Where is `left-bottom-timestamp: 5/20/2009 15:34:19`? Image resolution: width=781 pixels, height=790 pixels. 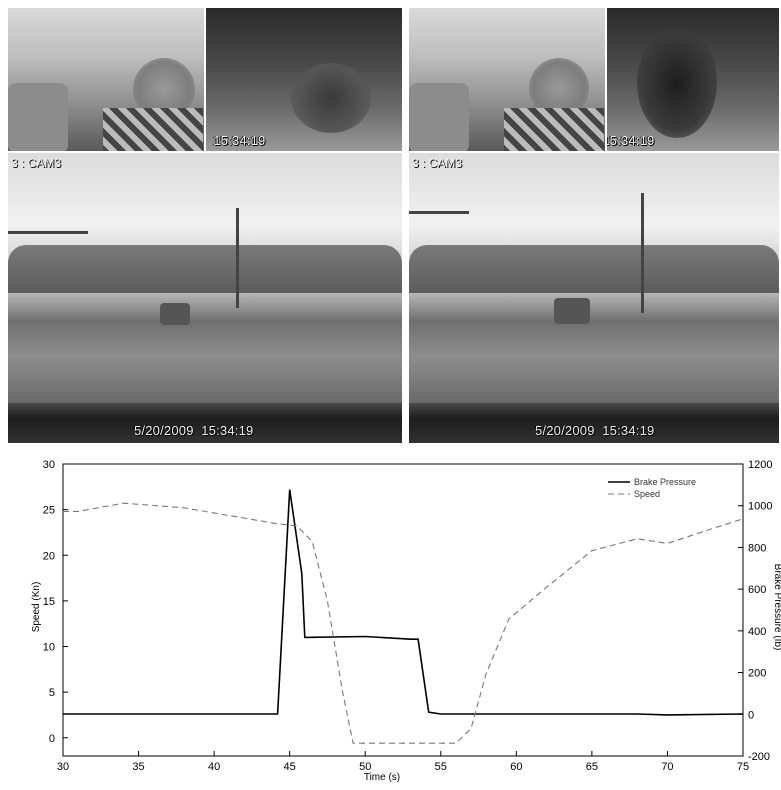
left-bottom-timestamp: 5/20/2009 15:34:19 is located at coordinates (194, 430).